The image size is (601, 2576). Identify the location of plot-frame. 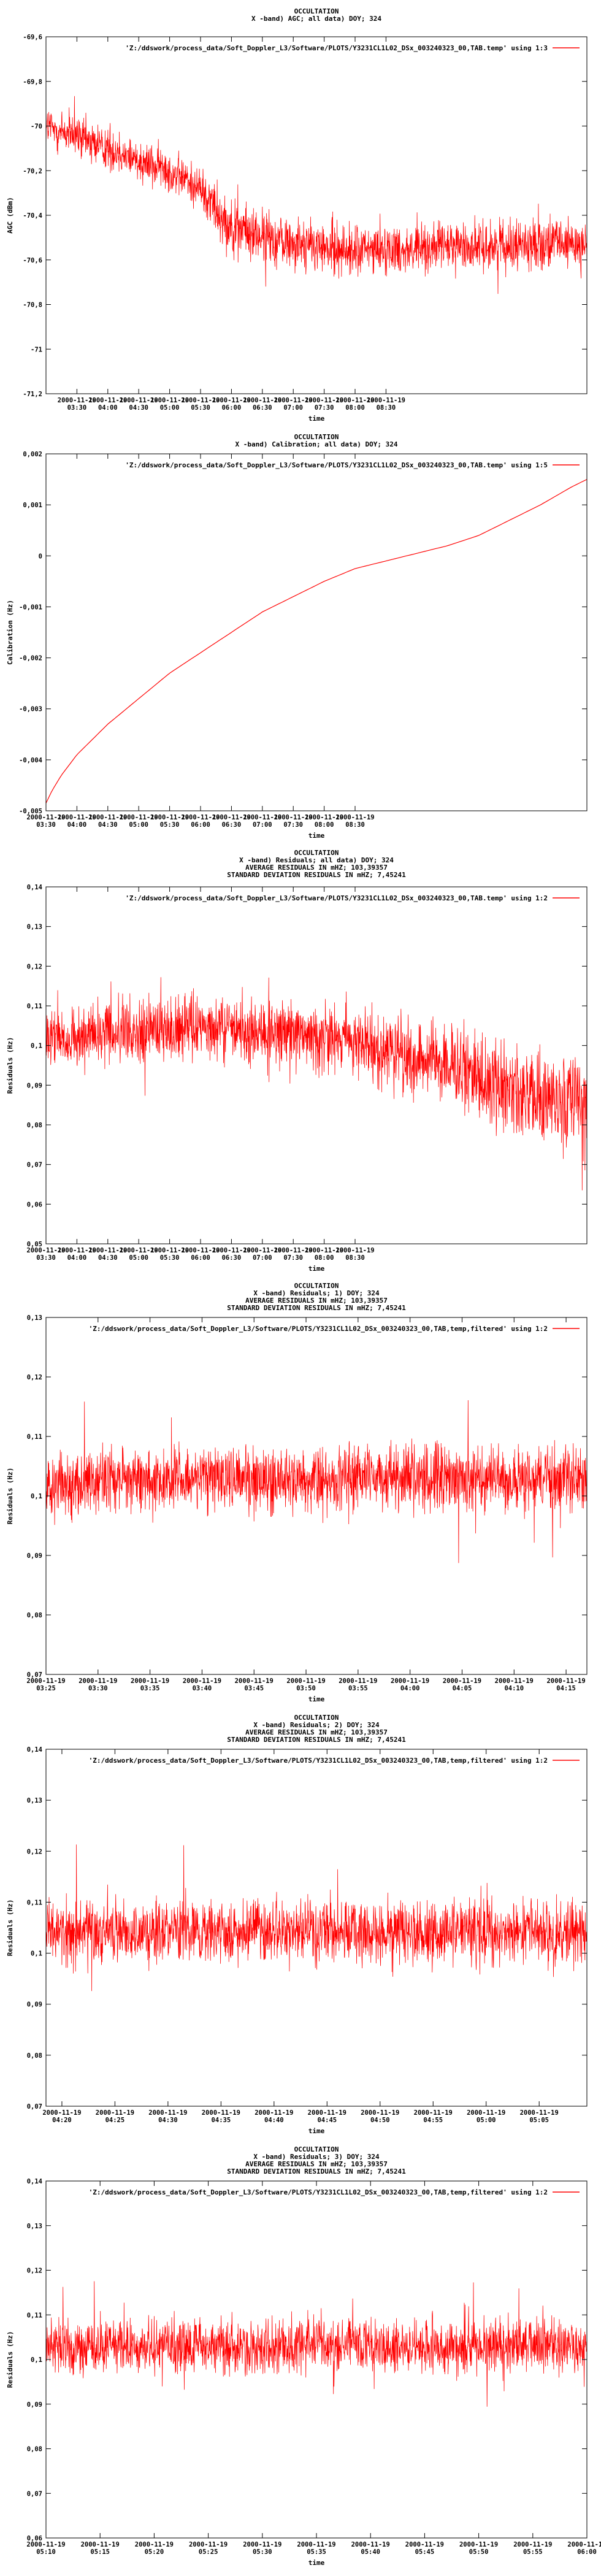
(317, 1928).